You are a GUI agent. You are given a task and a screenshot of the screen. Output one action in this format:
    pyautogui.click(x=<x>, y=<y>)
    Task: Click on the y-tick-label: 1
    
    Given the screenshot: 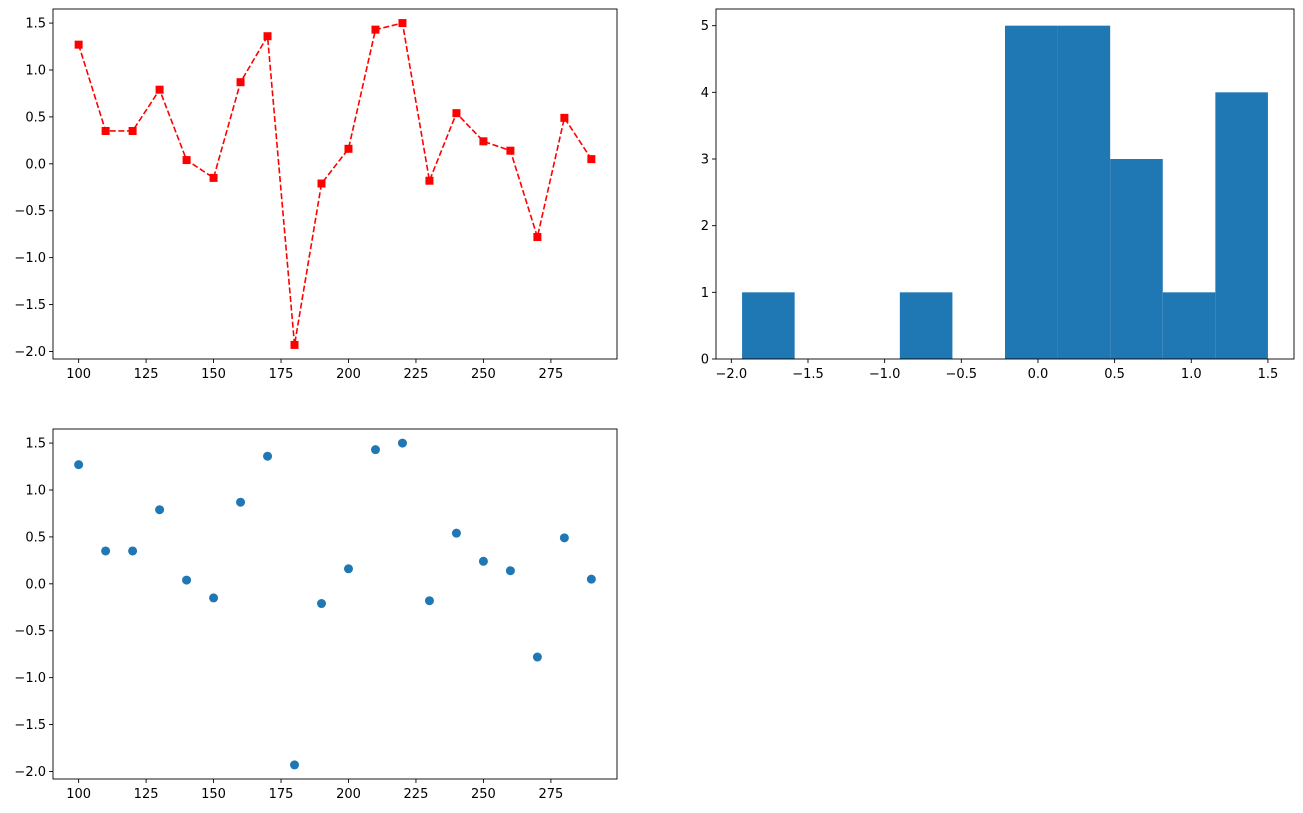 What is the action you would take?
    pyautogui.click(x=705, y=293)
    